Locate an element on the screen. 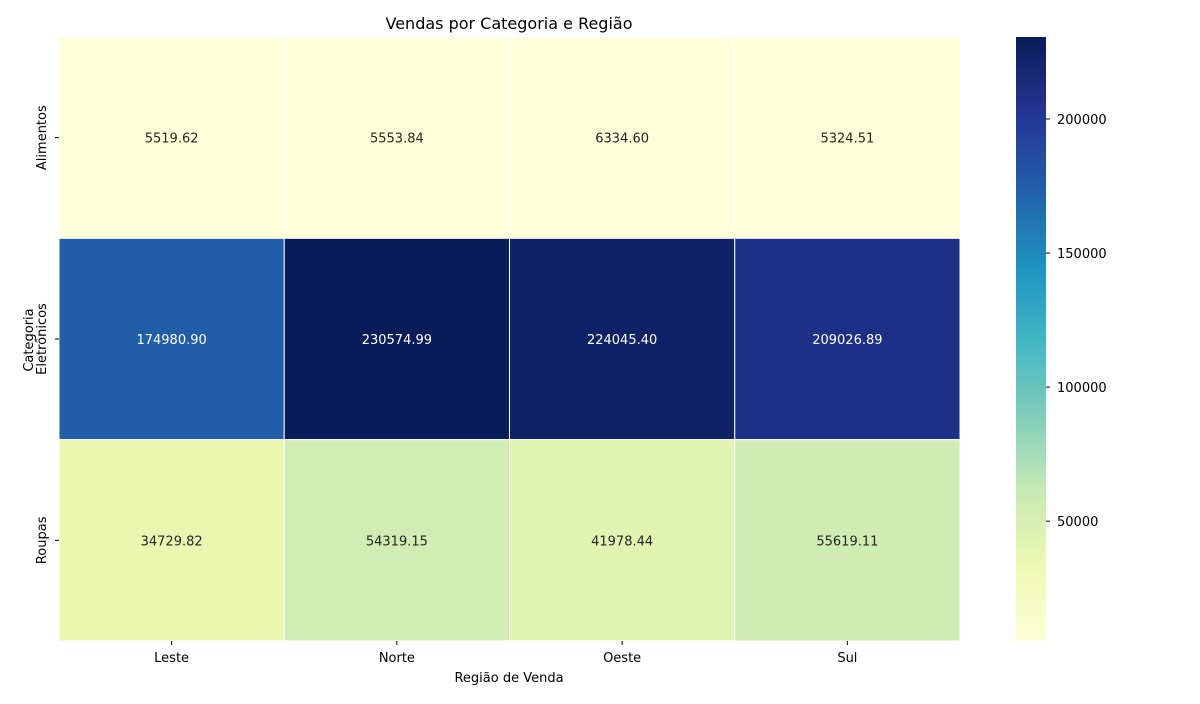 Image resolution: width=1200 pixels, height=704 pixels. cell-value-label: 209026.89 is located at coordinates (847, 340).